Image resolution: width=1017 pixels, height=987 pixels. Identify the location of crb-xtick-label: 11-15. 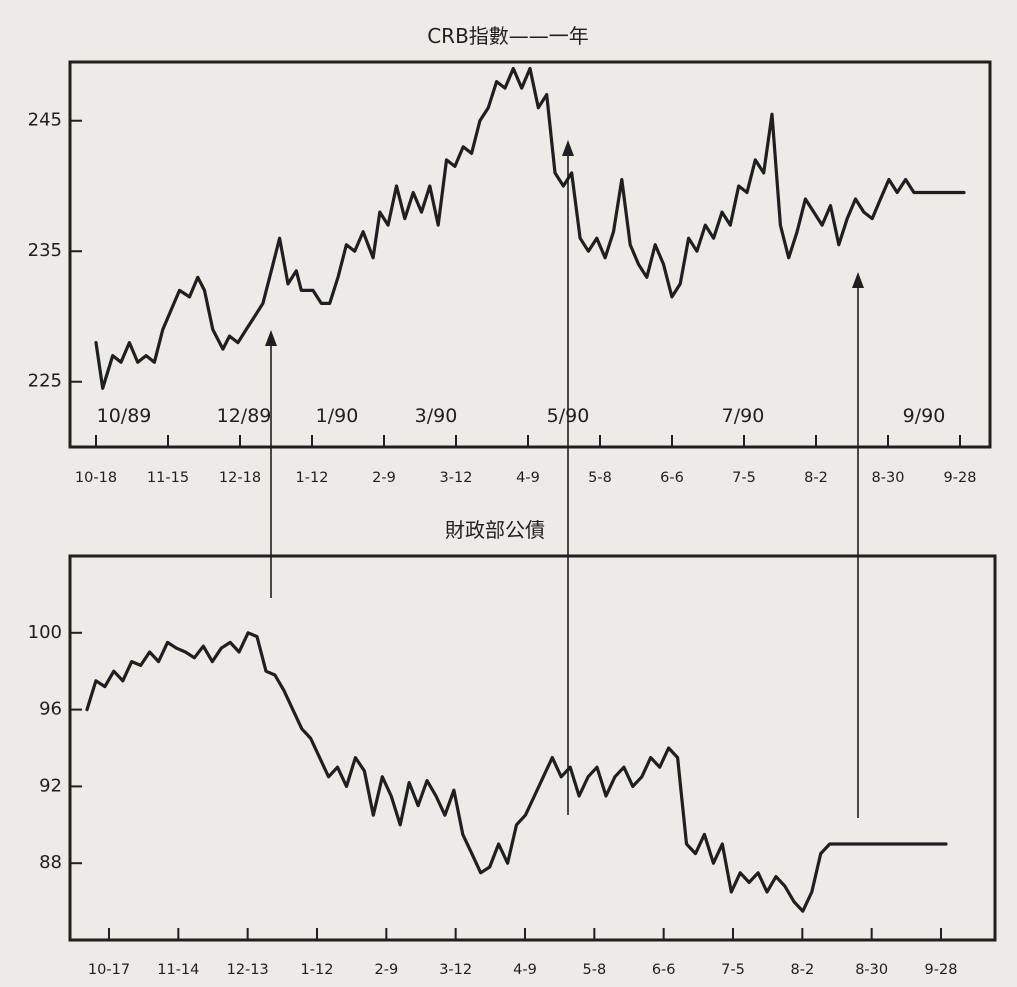
(168, 478).